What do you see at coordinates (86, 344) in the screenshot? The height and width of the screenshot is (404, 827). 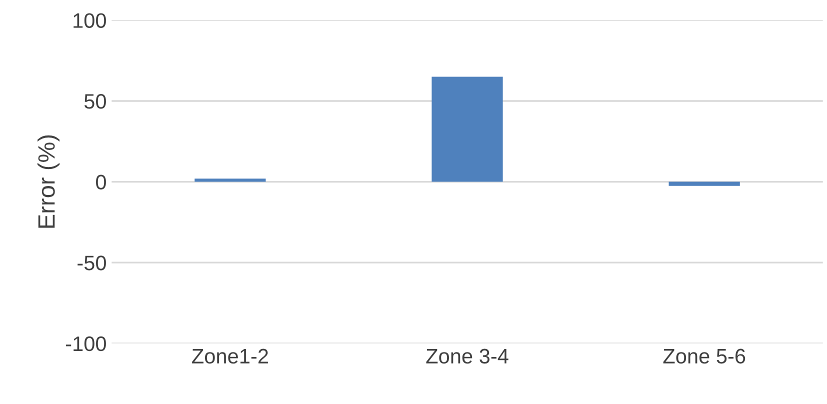 I see `y-tick-label: -100` at bounding box center [86, 344].